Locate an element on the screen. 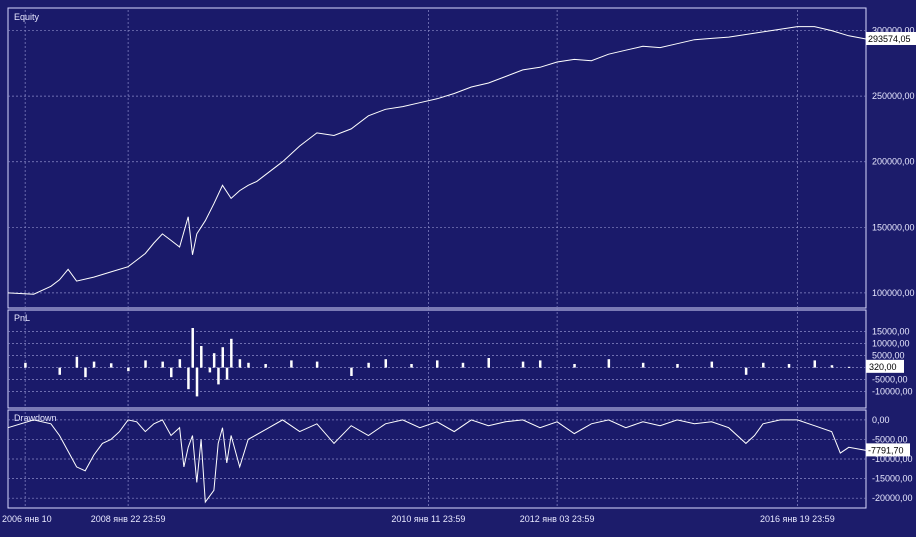 This screenshot has width=916, height=537. equity-last-value-box is located at coordinates (891, 38).